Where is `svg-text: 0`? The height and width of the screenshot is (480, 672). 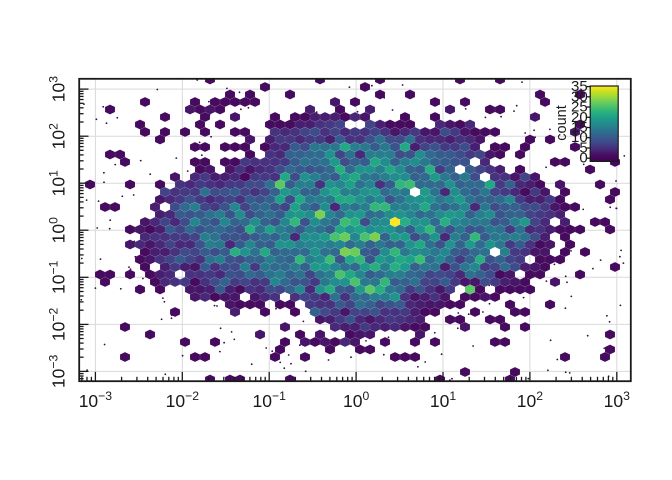 svg-text: 0 is located at coordinates (583, 158).